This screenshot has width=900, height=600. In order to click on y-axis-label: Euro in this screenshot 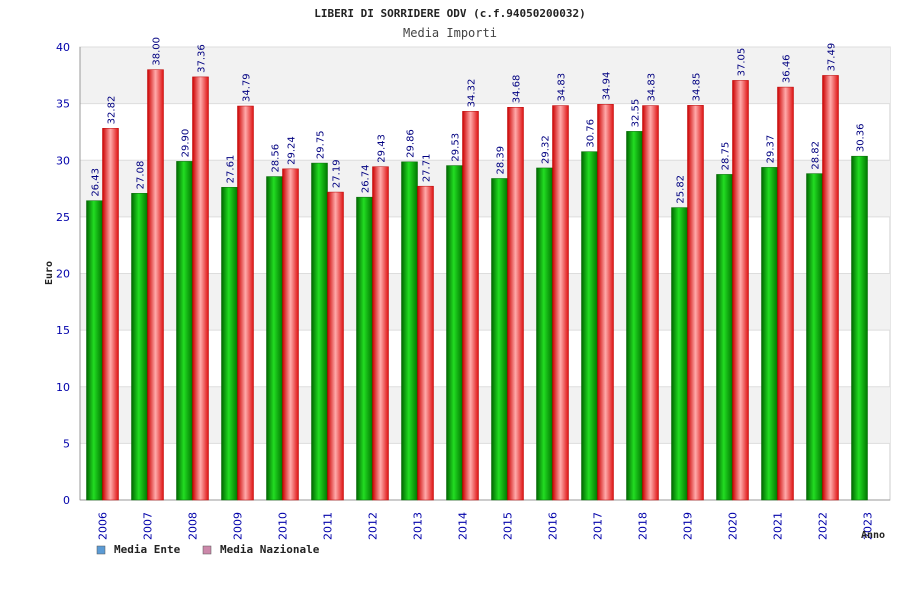, I will do `click(49, 273)`.